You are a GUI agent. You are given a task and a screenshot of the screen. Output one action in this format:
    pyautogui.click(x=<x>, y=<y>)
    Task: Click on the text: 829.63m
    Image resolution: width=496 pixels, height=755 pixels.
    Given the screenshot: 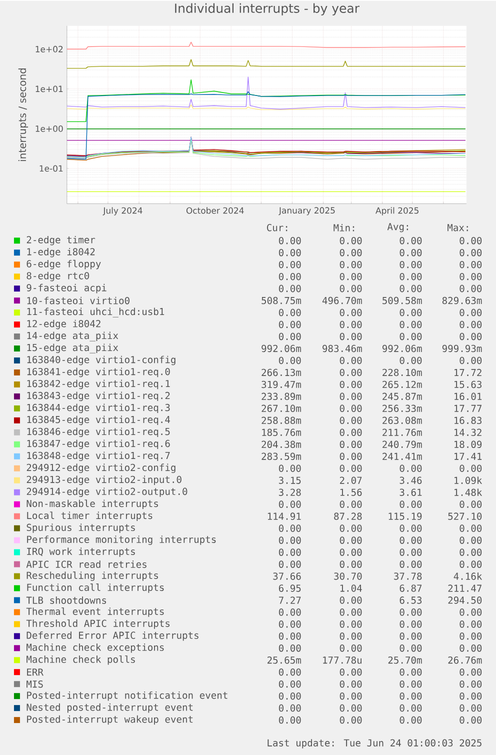 What is the action you would take?
    pyautogui.click(x=462, y=300)
    